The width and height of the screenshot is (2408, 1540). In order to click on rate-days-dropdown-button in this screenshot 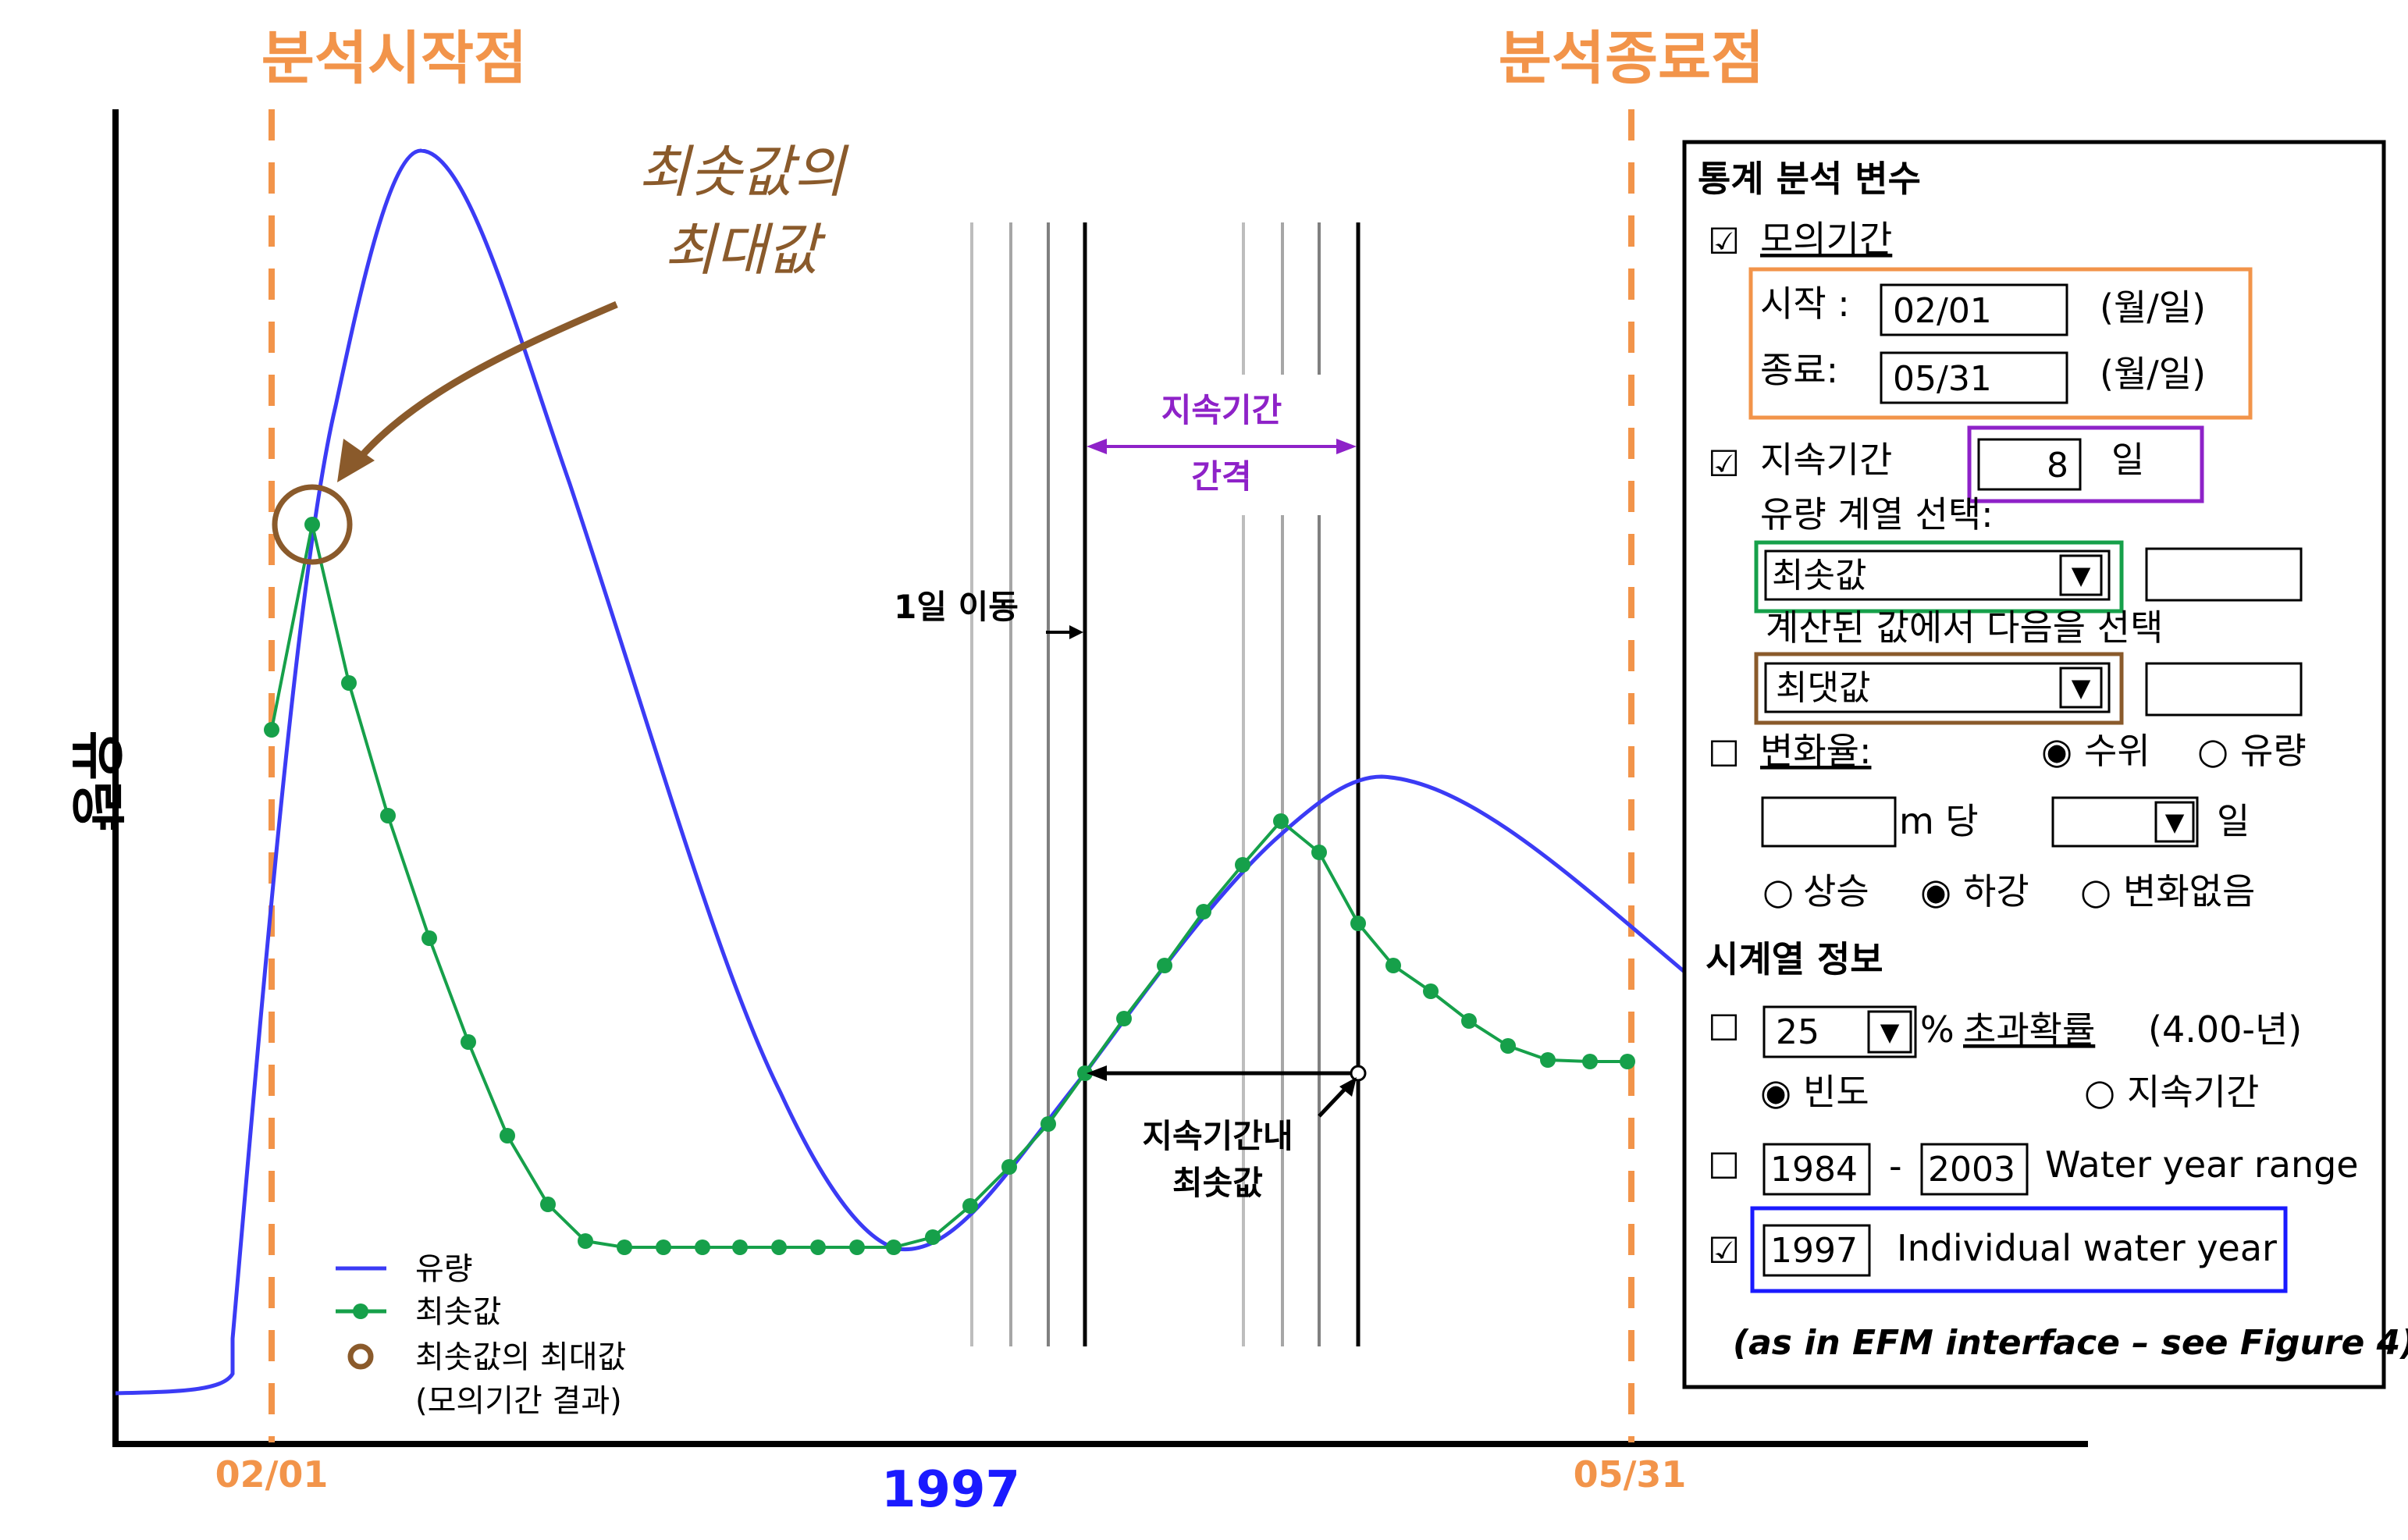, I will do `click(2174, 822)`.